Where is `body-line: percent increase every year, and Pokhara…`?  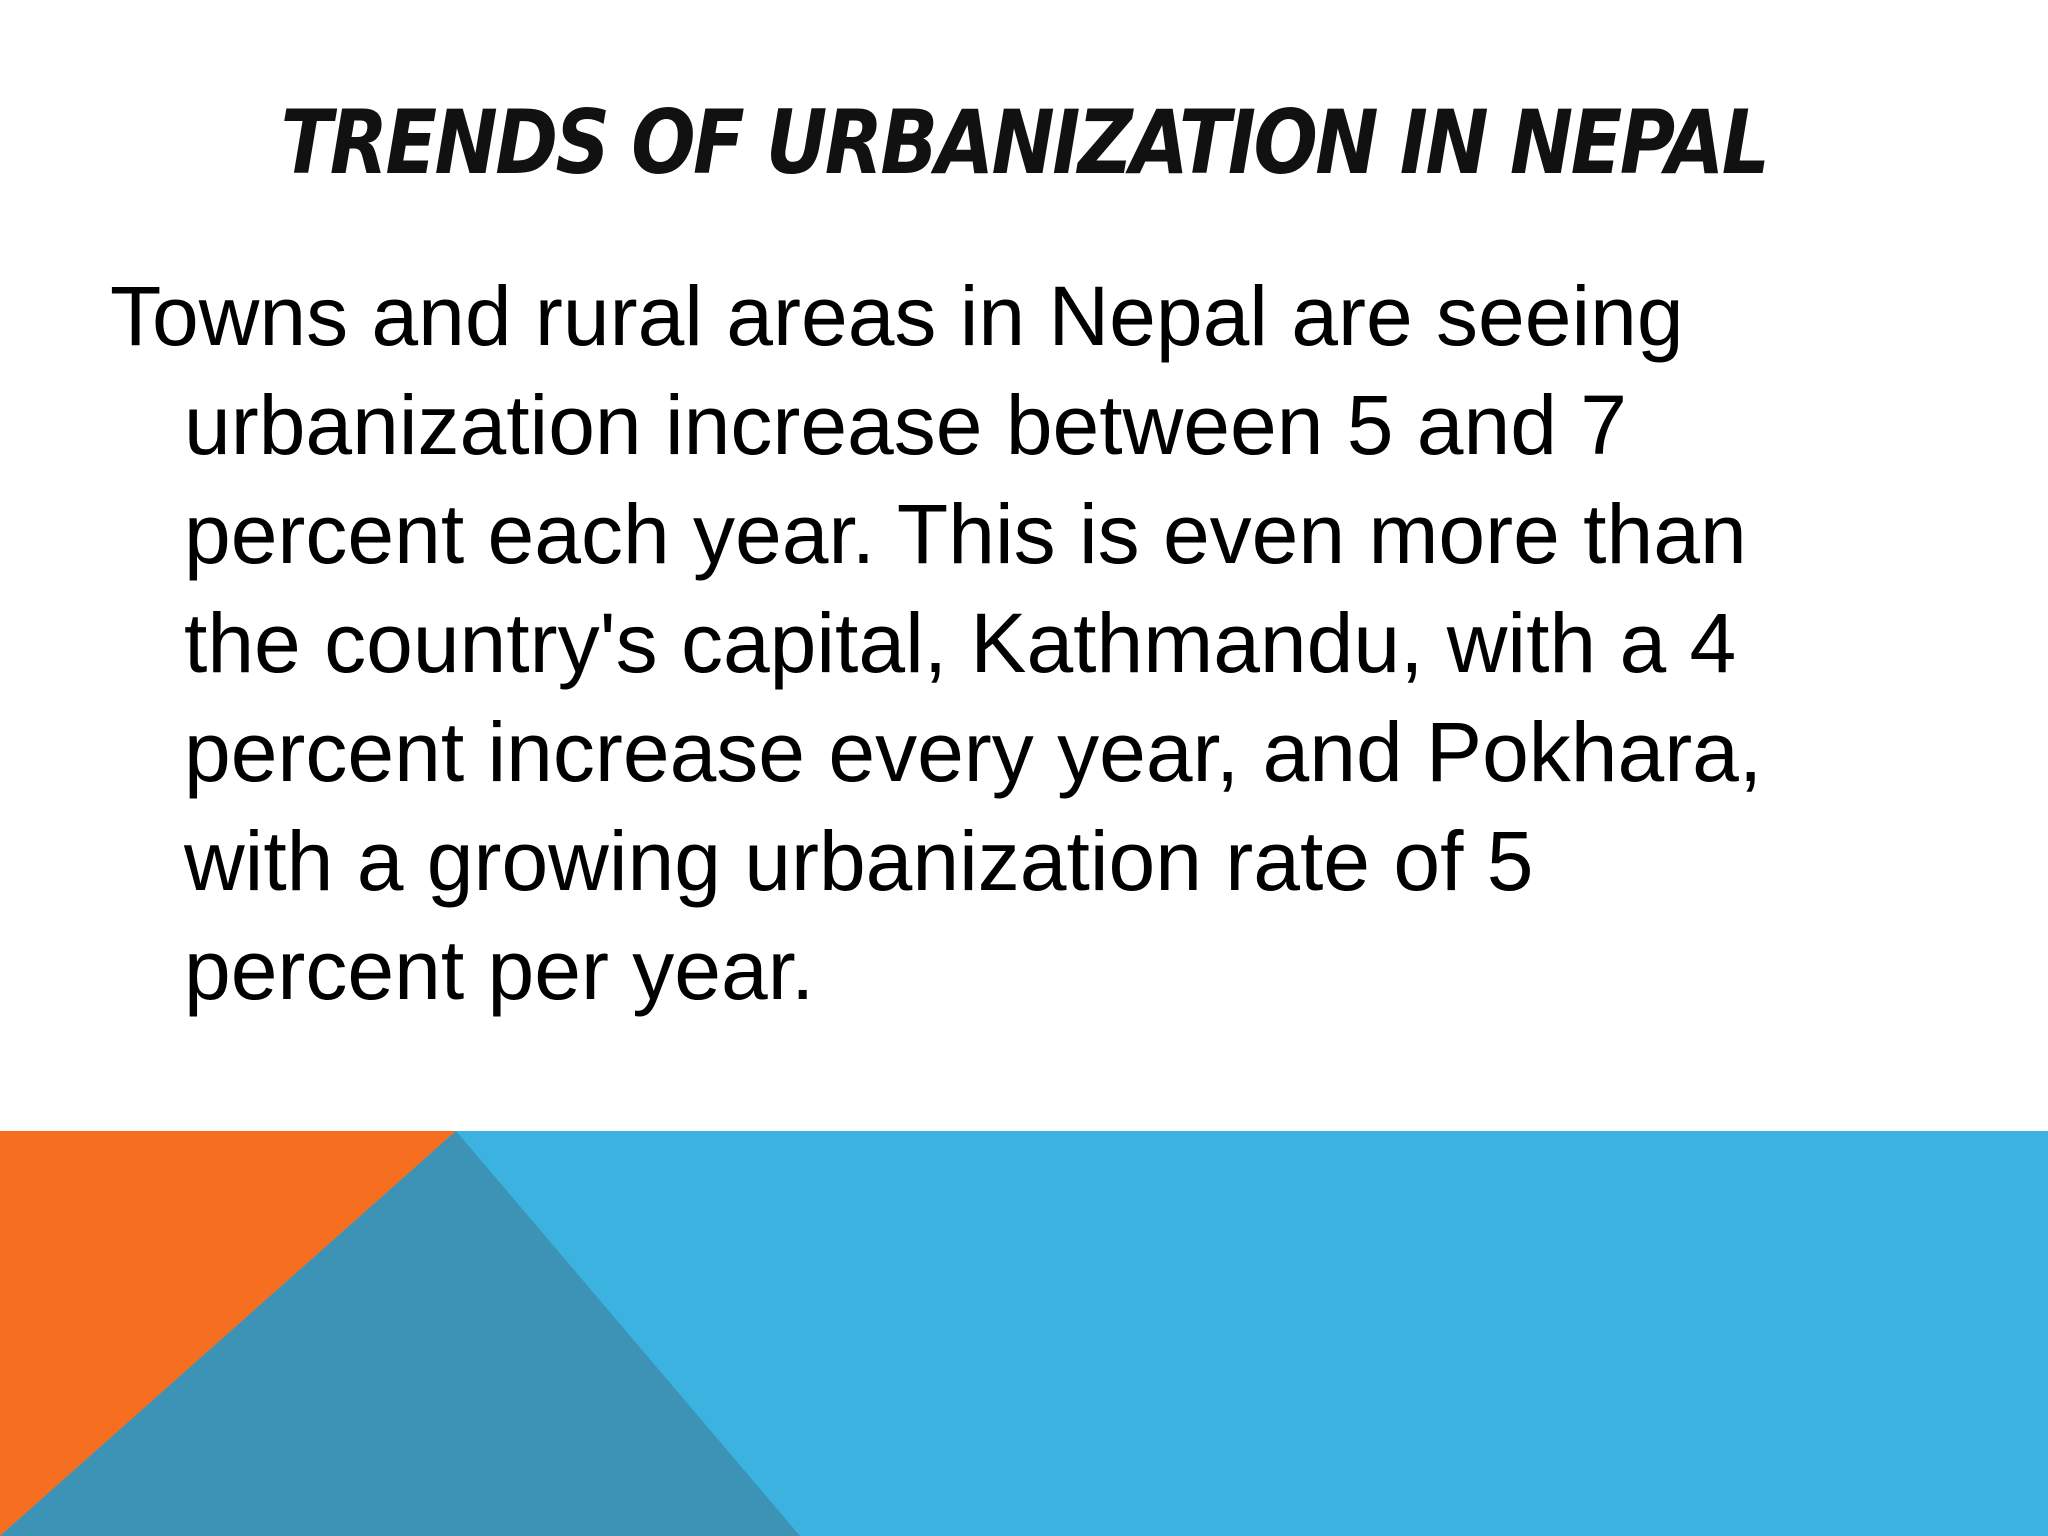 body-line: percent increase every year, and Pokhara… is located at coordinates (973, 752).